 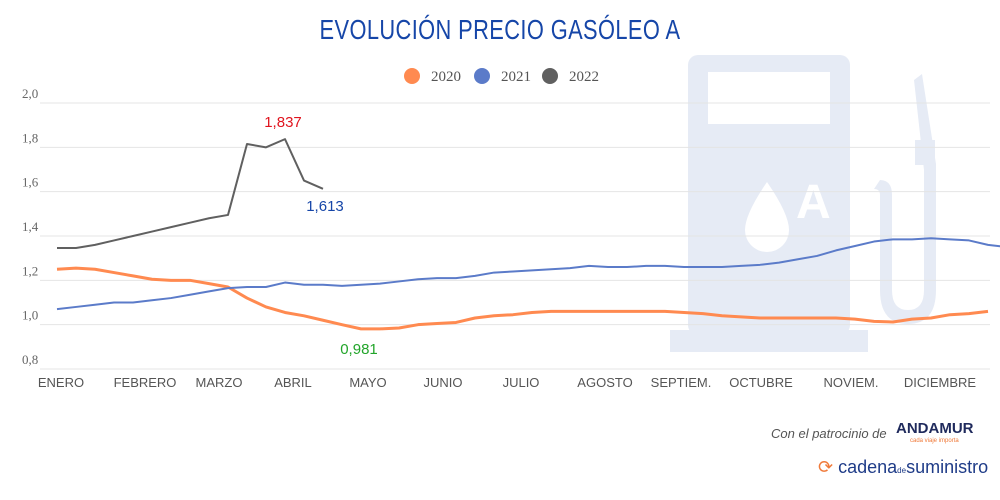 I want to click on y-tick-label: 1,8, so click(x=30, y=137).